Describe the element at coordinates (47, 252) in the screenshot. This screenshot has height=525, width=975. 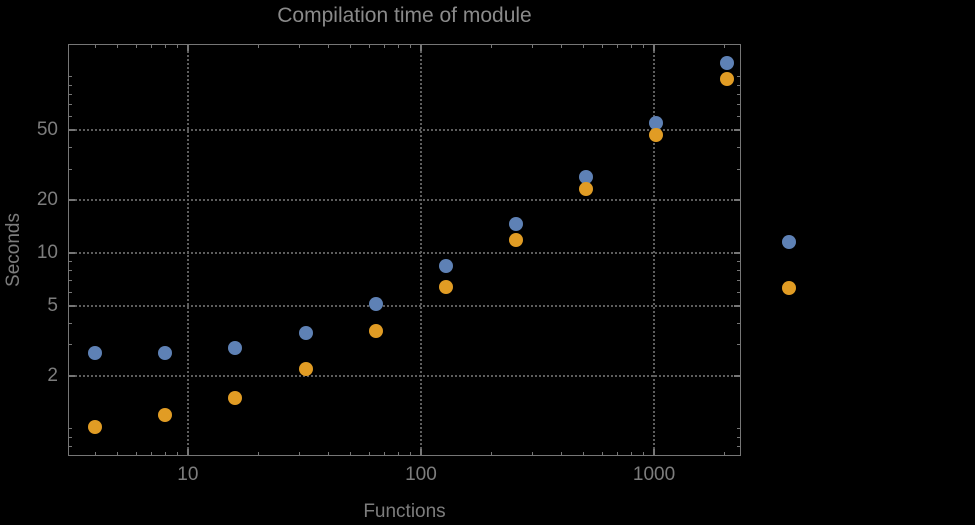
I see `y-tick-label: 10` at that location.